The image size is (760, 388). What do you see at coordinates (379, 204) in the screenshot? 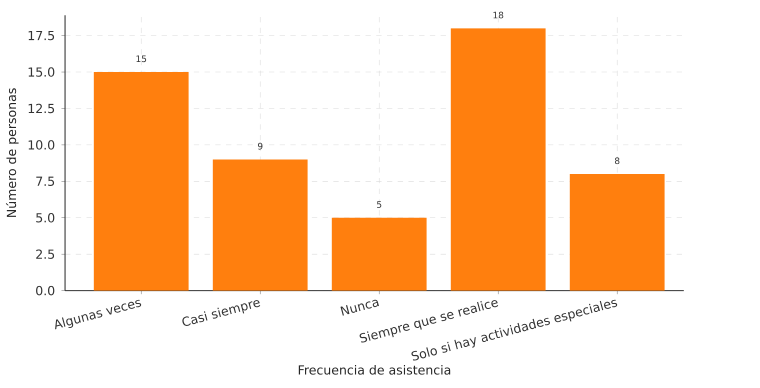
I see `data-label: 5` at bounding box center [379, 204].